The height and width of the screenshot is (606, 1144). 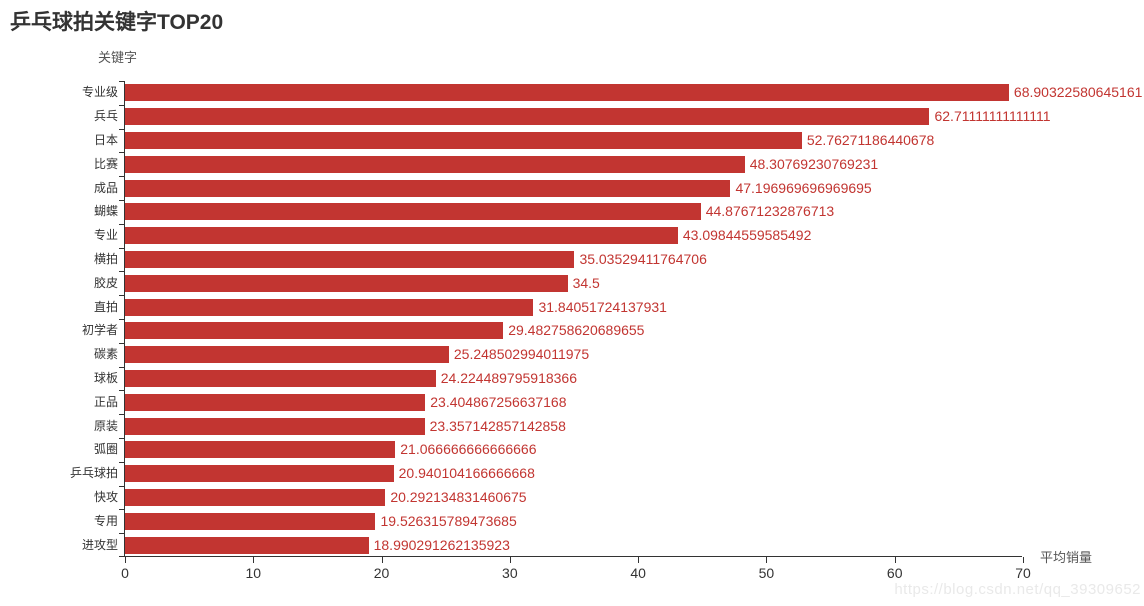 What do you see at coordinates (117, 22) in the screenshot?
I see `chart-title: 乒乓球拍关键字TOP20` at bounding box center [117, 22].